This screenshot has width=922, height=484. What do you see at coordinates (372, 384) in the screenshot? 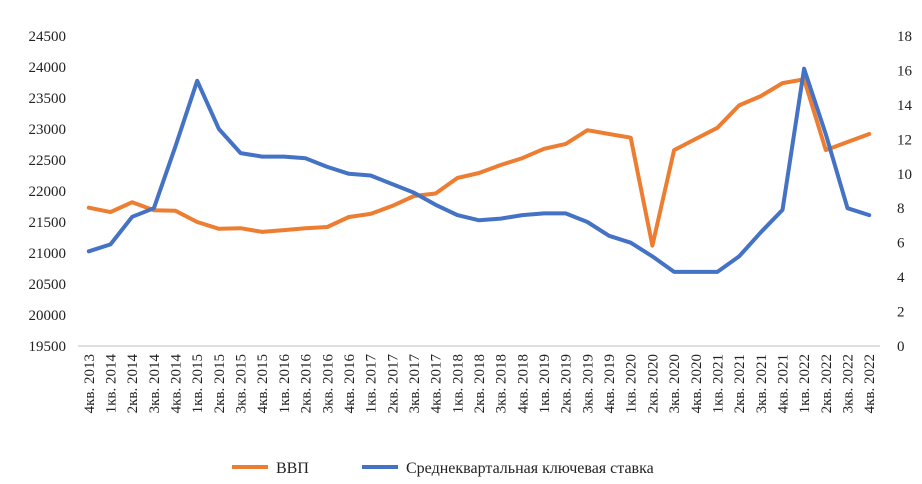
I see `x-tick-label: 1кв. 2017` at bounding box center [372, 384].